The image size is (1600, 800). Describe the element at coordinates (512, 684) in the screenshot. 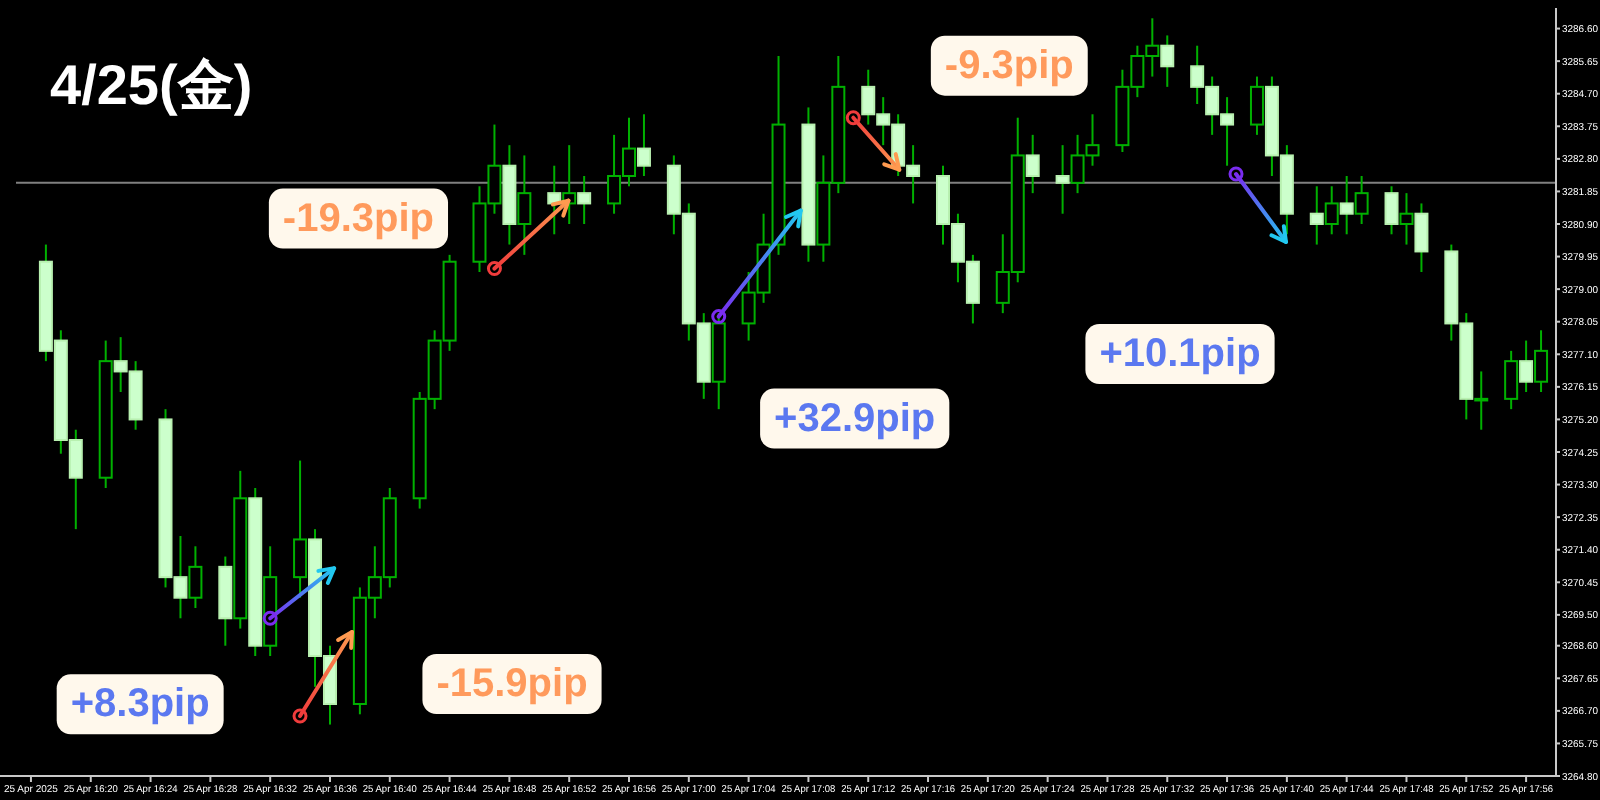

I see `annotation: -15.9pip` at that location.